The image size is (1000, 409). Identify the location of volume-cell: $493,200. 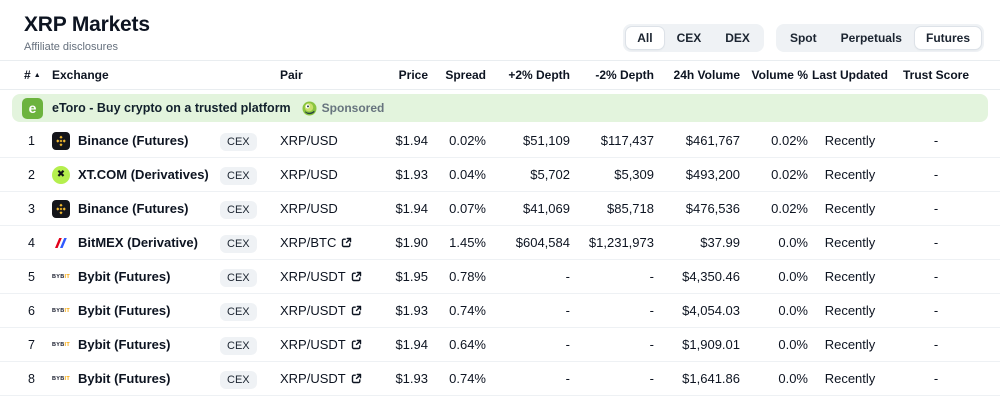
(712, 174).